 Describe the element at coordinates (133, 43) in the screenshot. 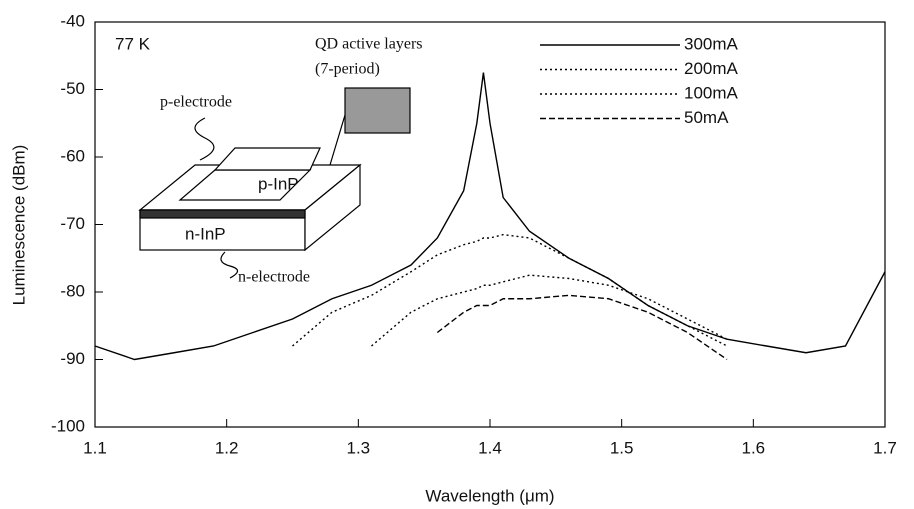

I see `temperature-label: 77 K` at that location.